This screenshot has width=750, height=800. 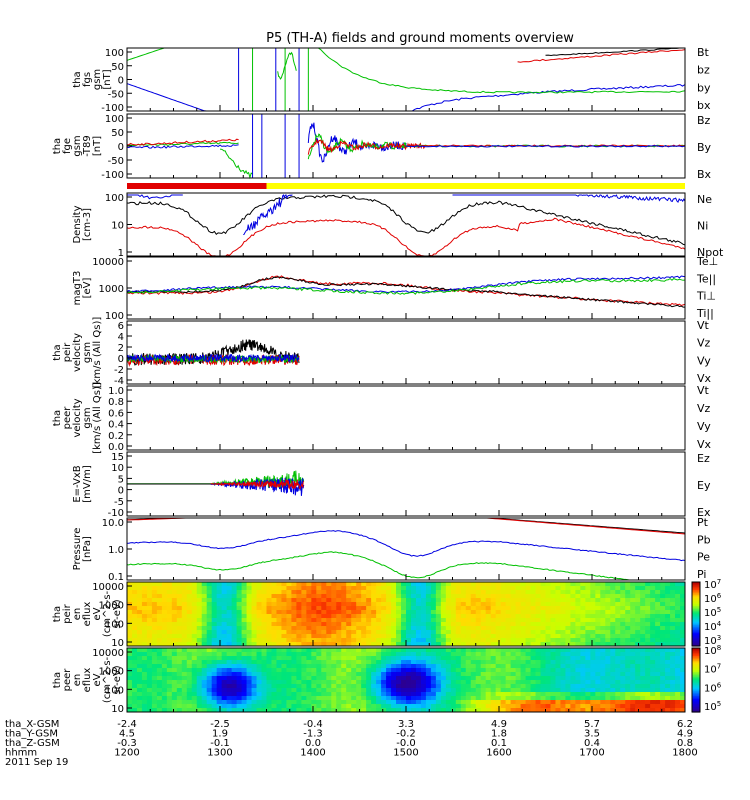 What do you see at coordinates (97, 418) in the screenshot?
I see `ylabel-peer_velocity-4: [km/s (All Qs)]` at bounding box center [97, 418].